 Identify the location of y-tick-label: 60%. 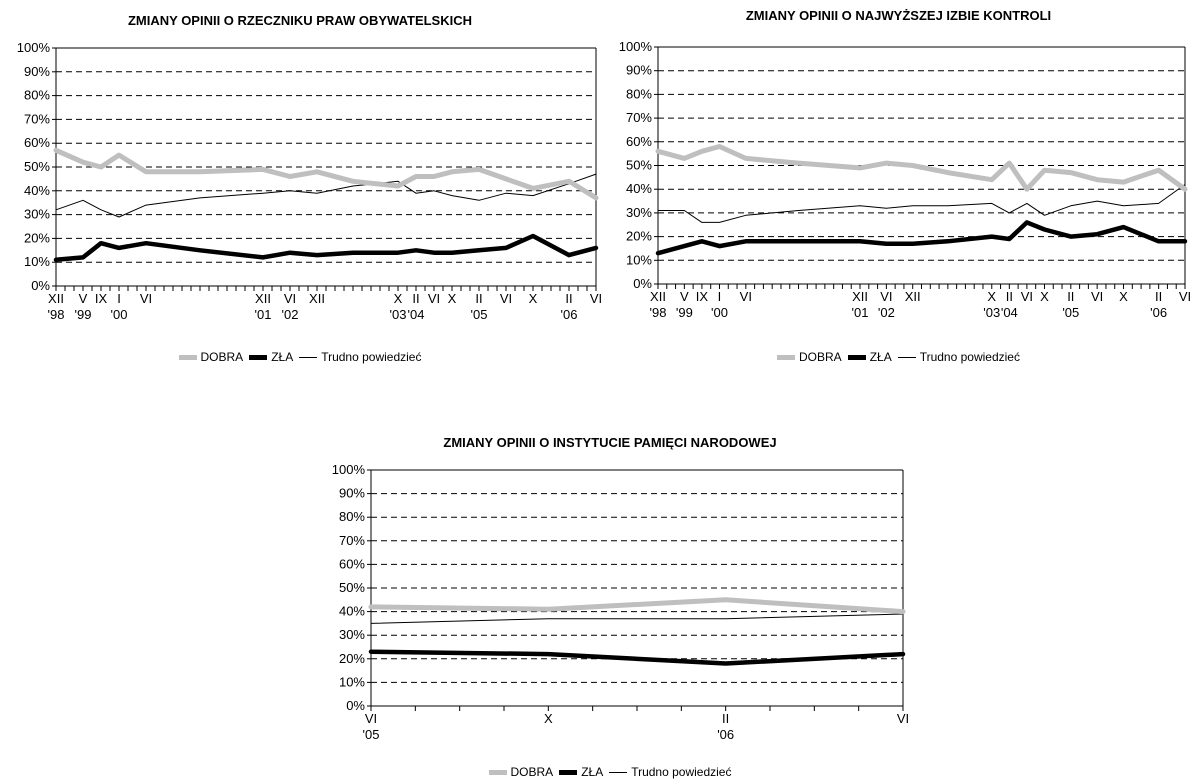
(352, 563).